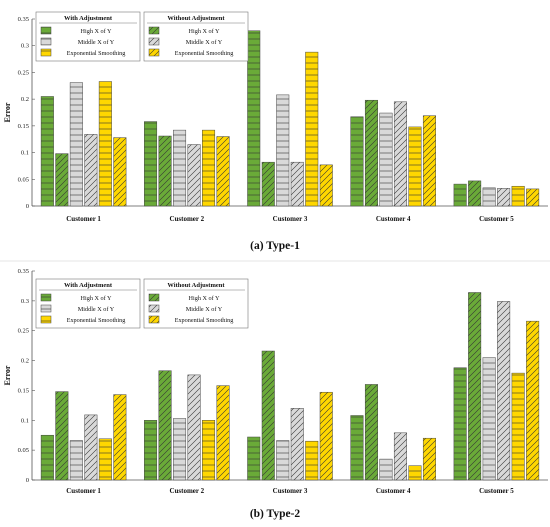  What do you see at coordinates (25, 361) in the screenshot?
I see `y-tick-label: 0.2` at bounding box center [25, 361].